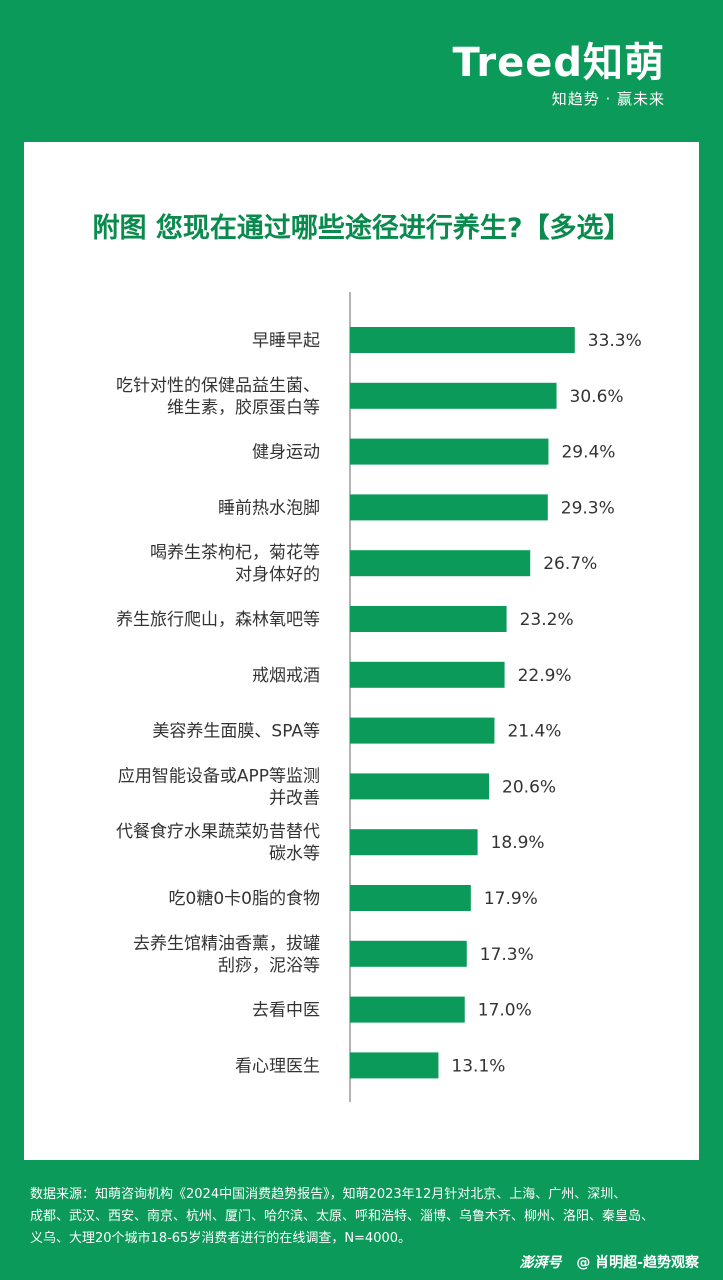 The height and width of the screenshot is (1280, 723). I want to click on category-label-11: 去养生馆精油香薰，拔罐刮痧，泥浴等, so click(226, 955).